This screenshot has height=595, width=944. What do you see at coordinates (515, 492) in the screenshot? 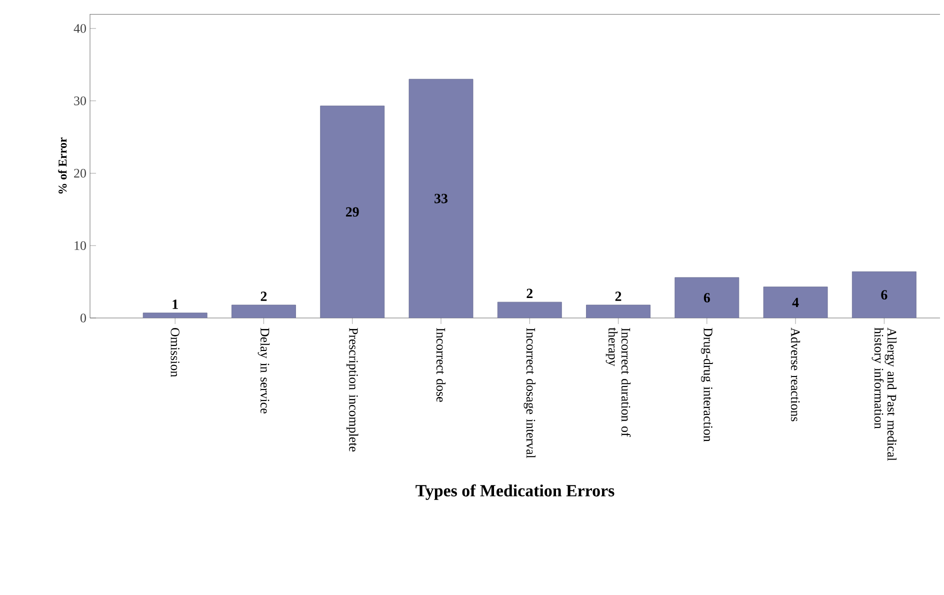
I see `x-axis-title: Types of Medication Errors` at bounding box center [515, 492].